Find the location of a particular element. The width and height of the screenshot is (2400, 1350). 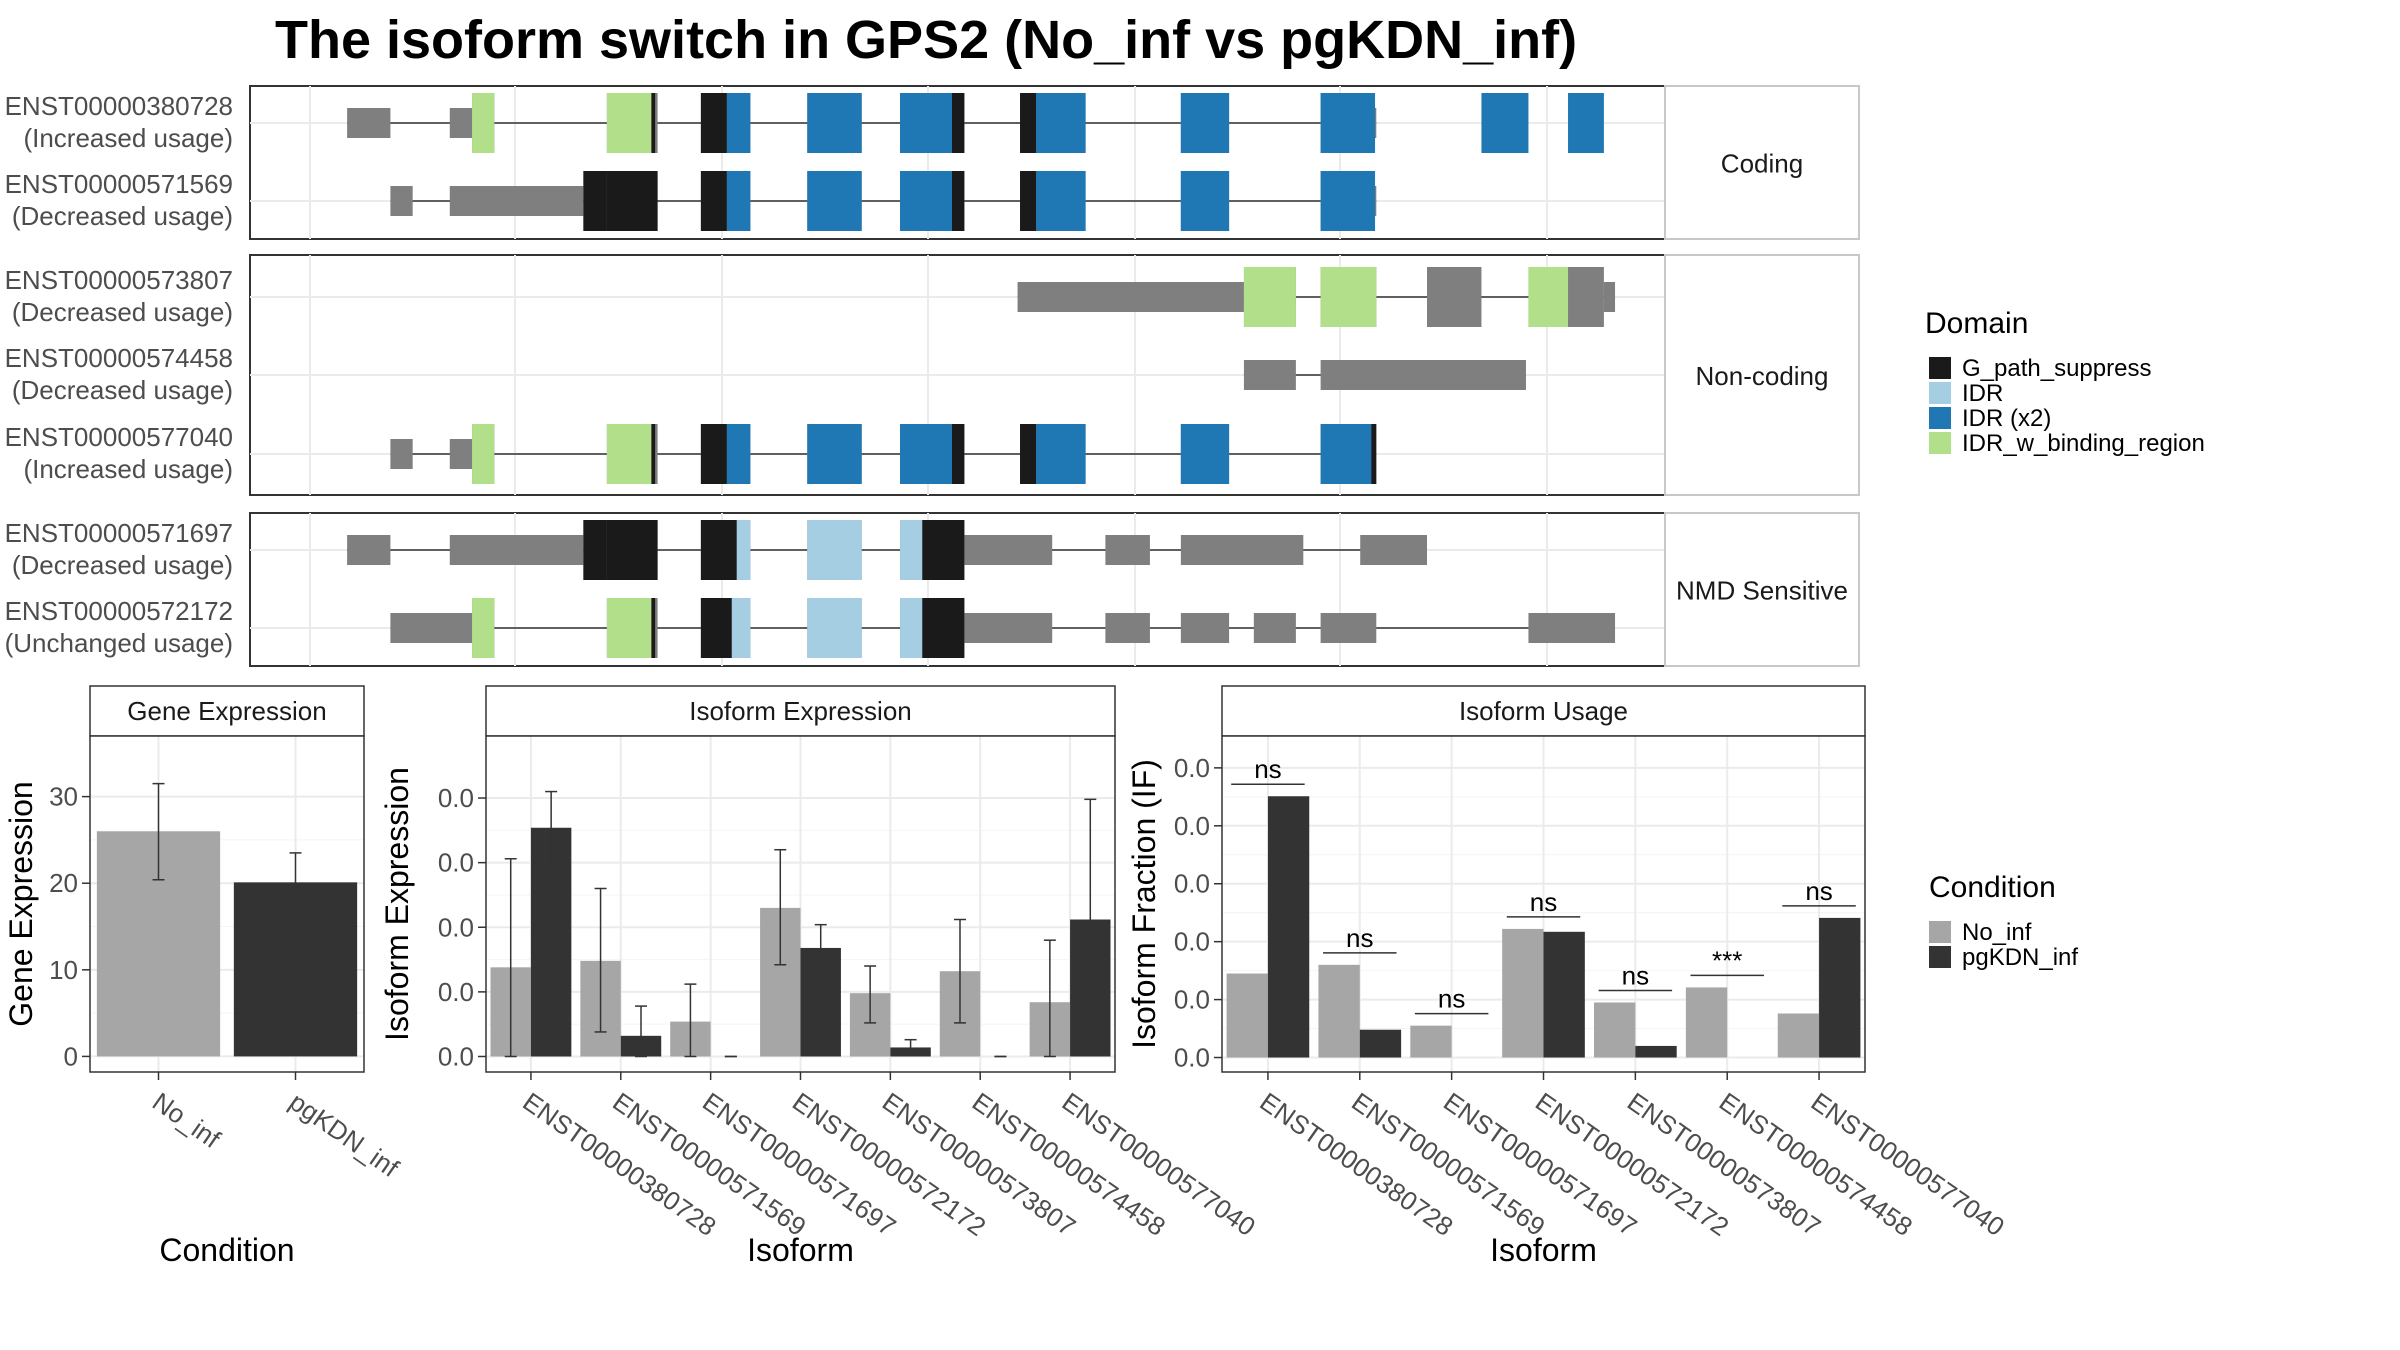

isoform-row: ENST00000380728(Increased usage) is located at coordinates (804, 122).